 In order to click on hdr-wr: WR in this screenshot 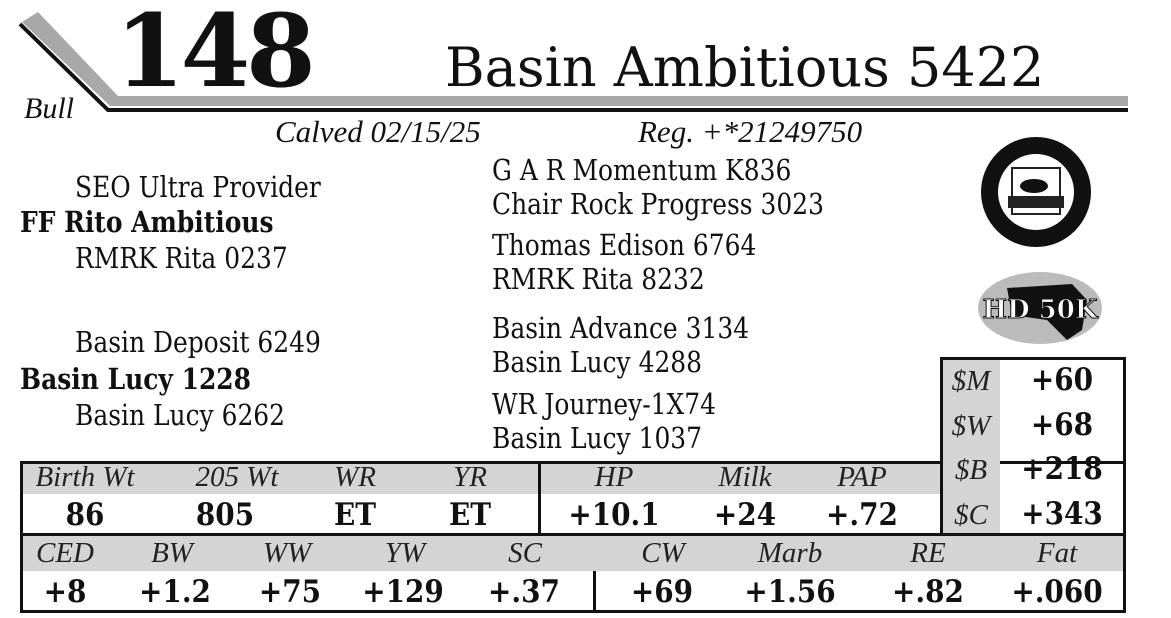, I will do `click(355, 477)`.